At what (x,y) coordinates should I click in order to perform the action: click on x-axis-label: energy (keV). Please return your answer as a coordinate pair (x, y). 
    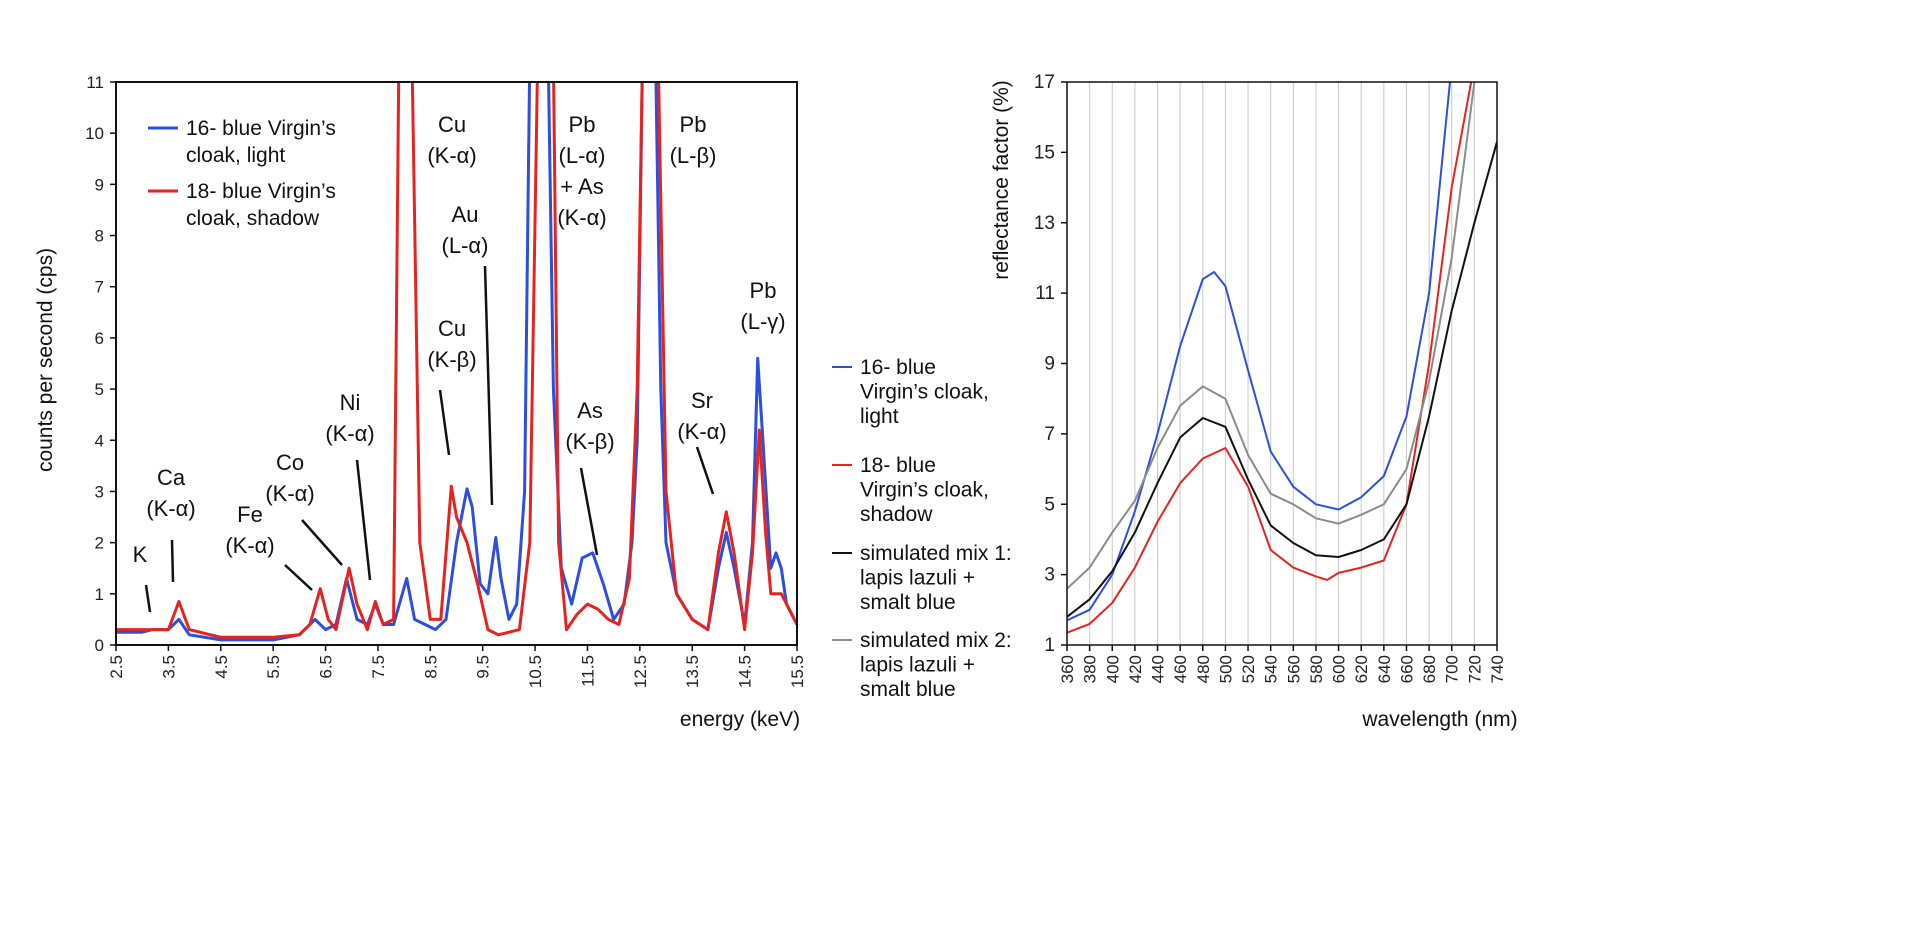
    Looking at the image, I should click on (740, 719).